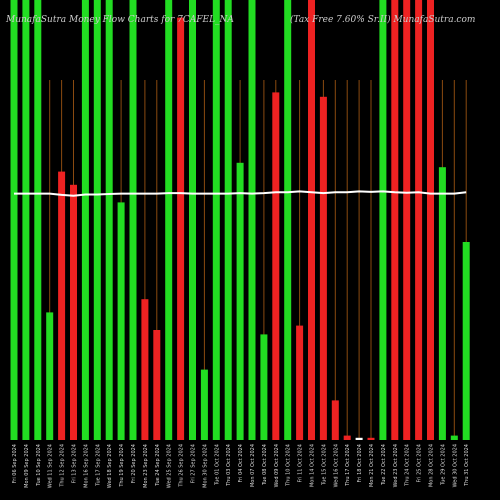  I want to click on x-tick-label: Tue 22 Oct 2024, so click(384, 465).